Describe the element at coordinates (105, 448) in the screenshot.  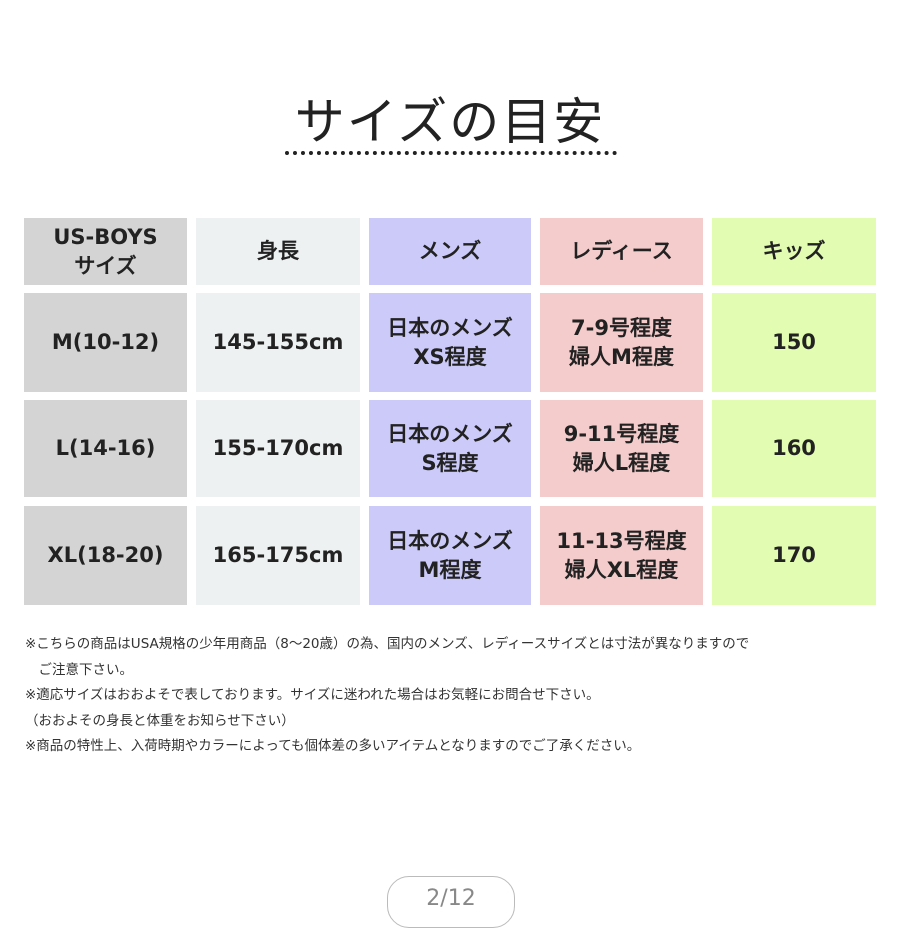
I see `table-cell: L(14-16)` at that location.